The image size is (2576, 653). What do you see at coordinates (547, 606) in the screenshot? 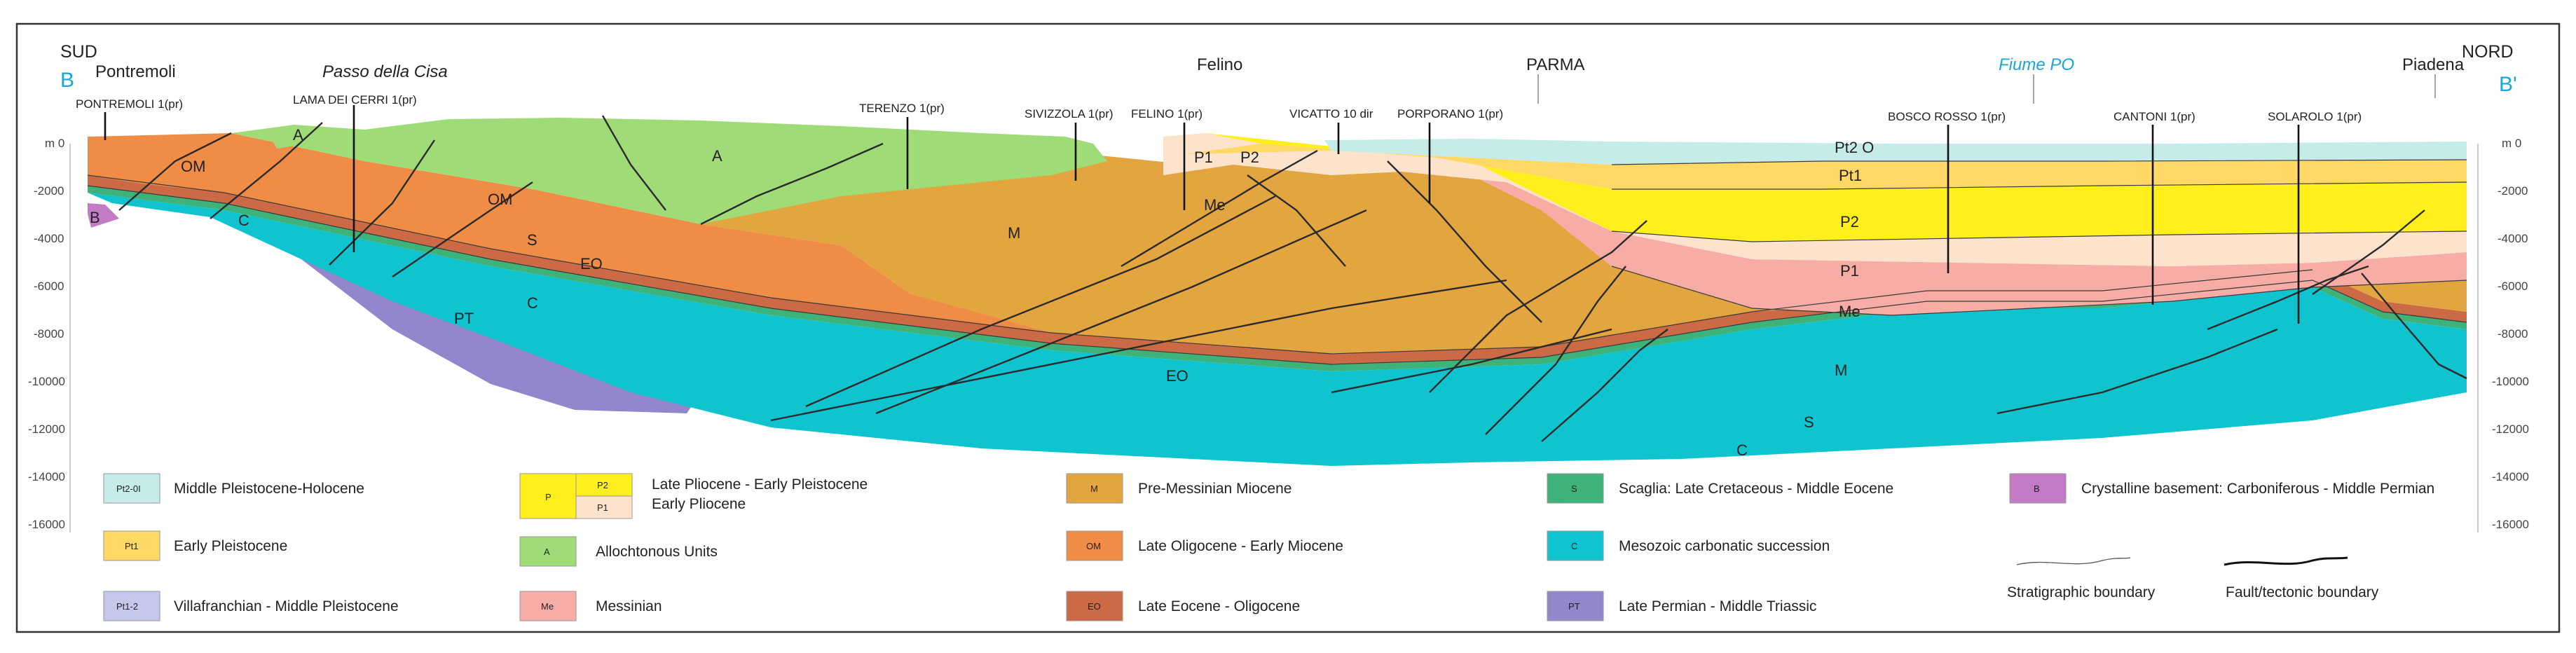
I see `legend-code-me: Me` at bounding box center [547, 606].